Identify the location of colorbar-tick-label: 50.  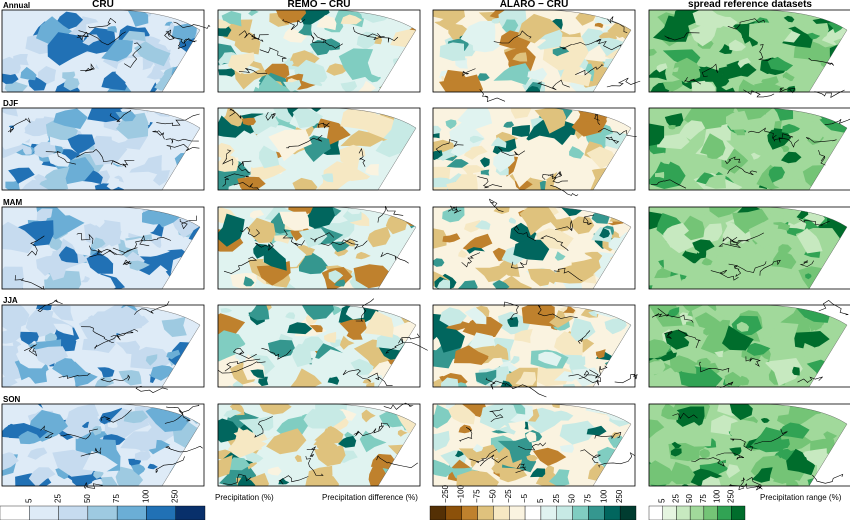
(87, 498).